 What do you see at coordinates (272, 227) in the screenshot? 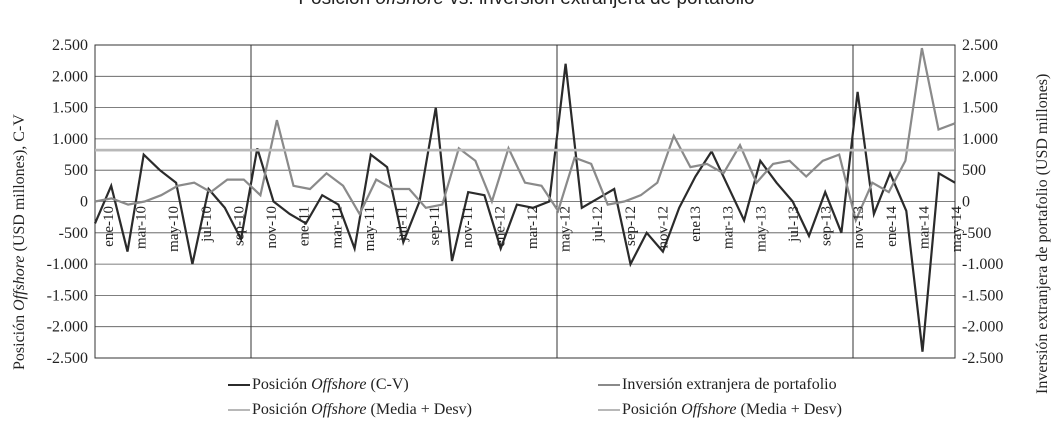
I see `x-tick-label: nov-10` at bounding box center [272, 227].